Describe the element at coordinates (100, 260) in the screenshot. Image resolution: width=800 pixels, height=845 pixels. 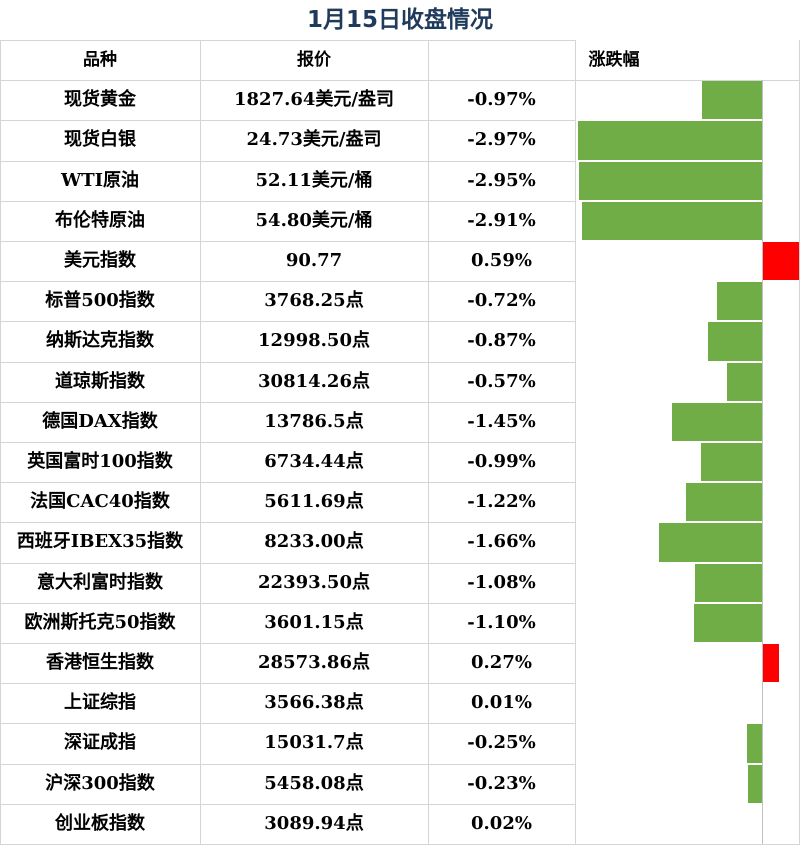
I see `row-name: 美元指数` at that location.